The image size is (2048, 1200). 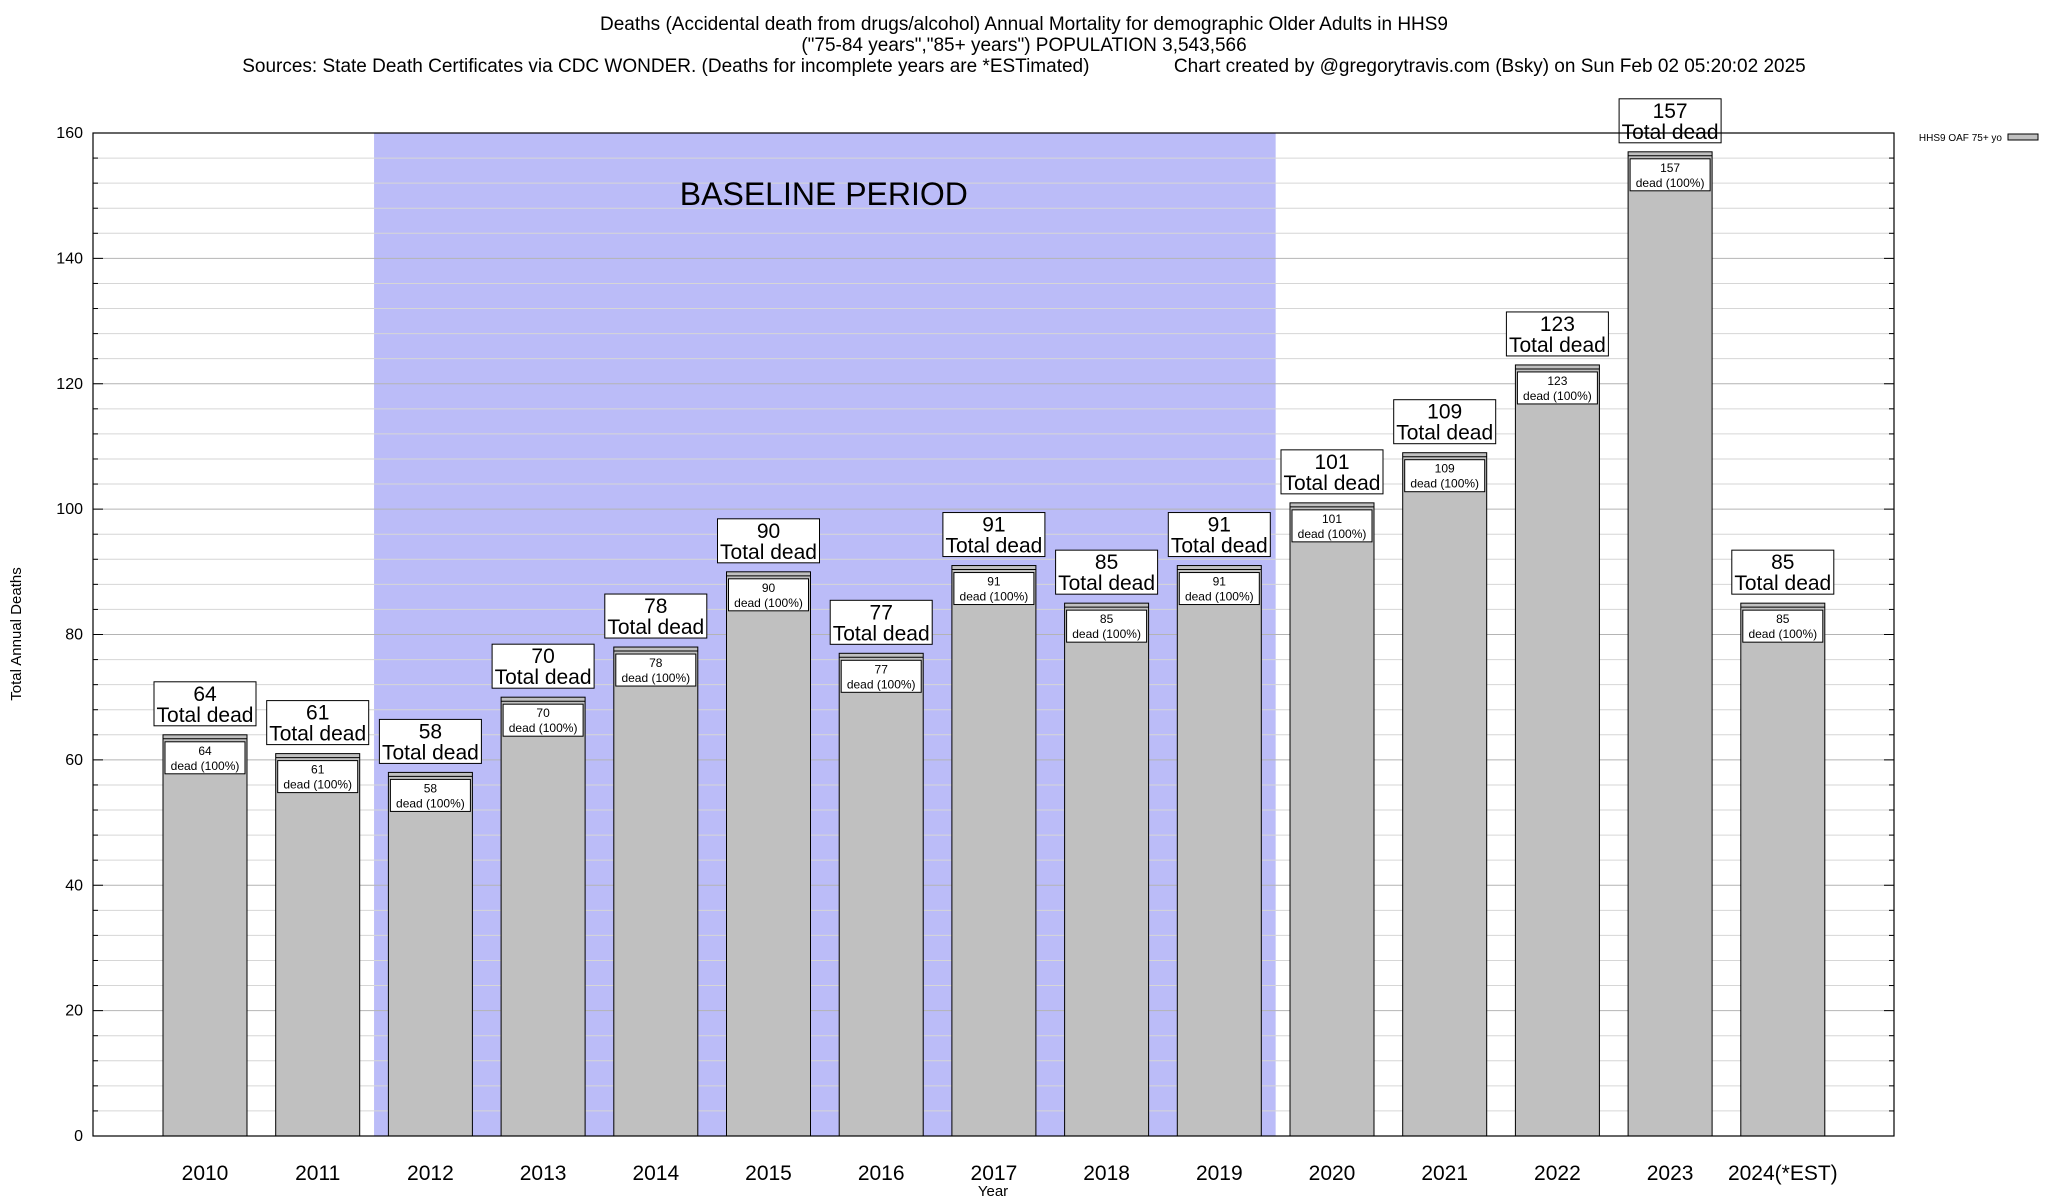 What do you see at coordinates (205, 694) in the screenshot?
I see `top-label-value: 64` at bounding box center [205, 694].